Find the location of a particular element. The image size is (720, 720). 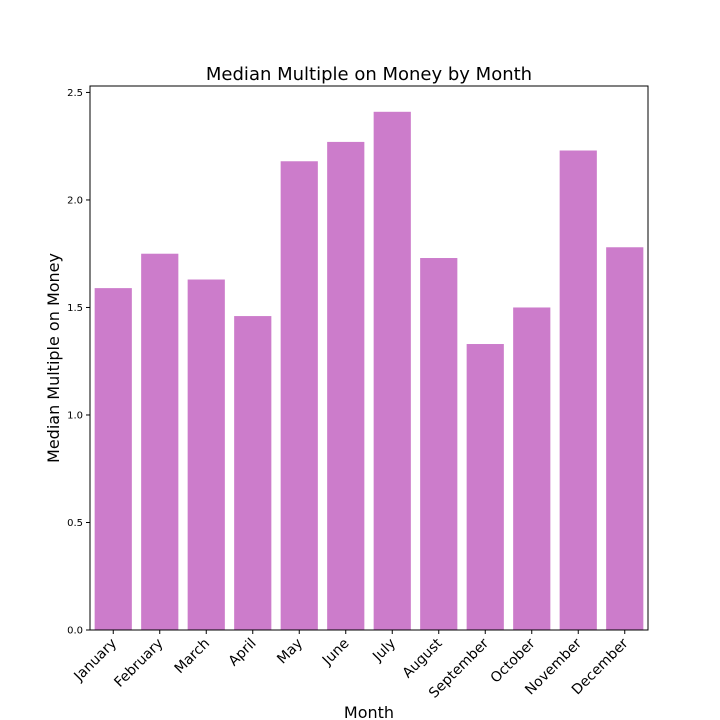

y-axis: 0.0 0.5 1.0 1.5 2.0 2.5 is located at coordinates (78, 362).